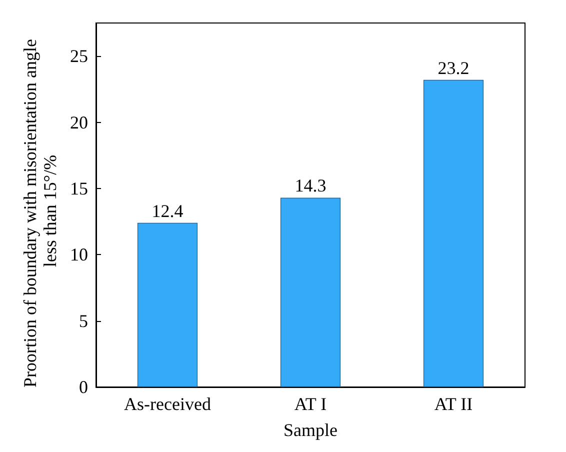  What do you see at coordinates (454, 68) in the screenshot?
I see `data-label: 23.2` at bounding box center [454, 68].